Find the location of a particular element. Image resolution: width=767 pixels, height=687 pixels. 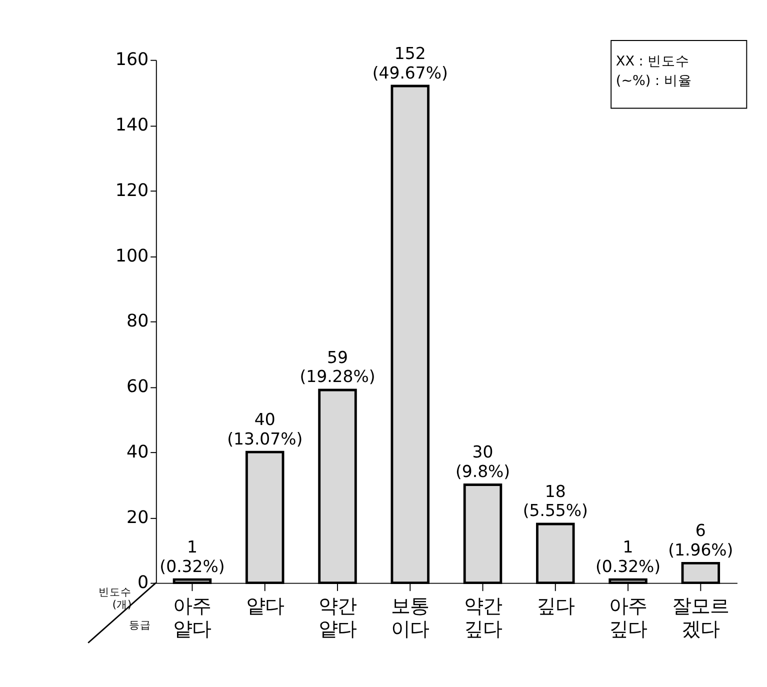

y-tick-label: 60 is located at coordinates (137, 387).